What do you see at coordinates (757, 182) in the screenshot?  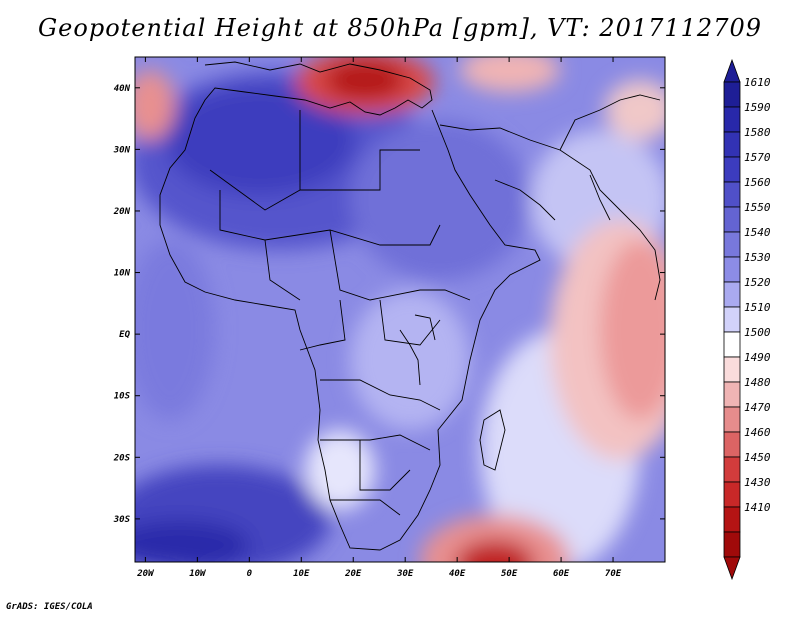 I see `colorbar-label: 1560` at bounding box center [757, 182].